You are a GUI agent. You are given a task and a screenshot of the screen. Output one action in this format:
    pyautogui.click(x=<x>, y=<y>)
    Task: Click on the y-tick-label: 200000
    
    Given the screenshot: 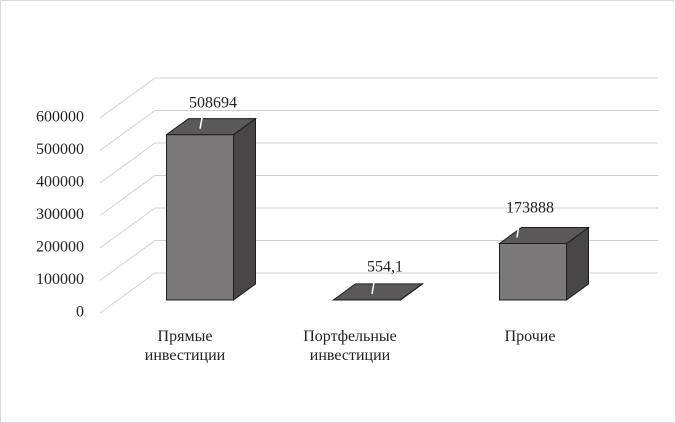 What is the action you would take?
    pyautogui.click(x=60, y=247)
    